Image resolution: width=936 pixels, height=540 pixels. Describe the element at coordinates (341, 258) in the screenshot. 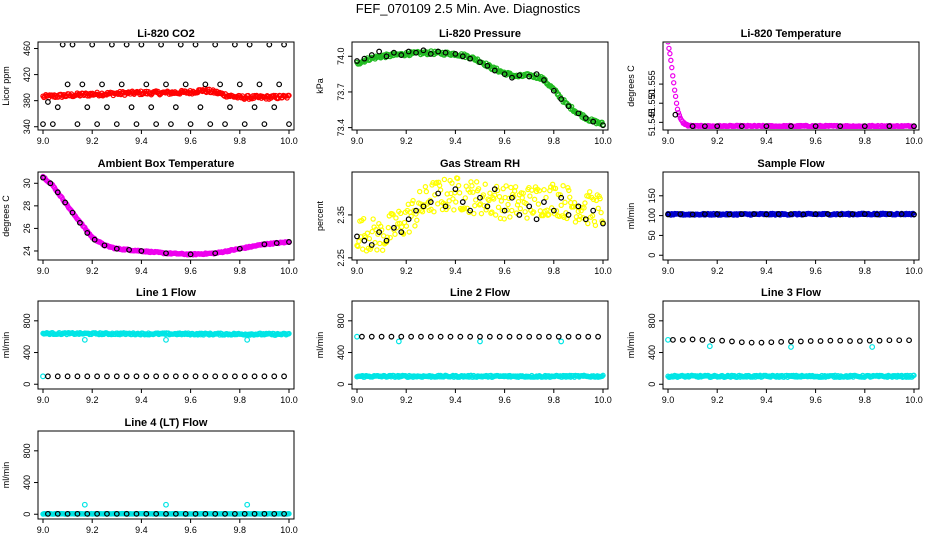

I see `y-tick-label: 2.25` at that location.